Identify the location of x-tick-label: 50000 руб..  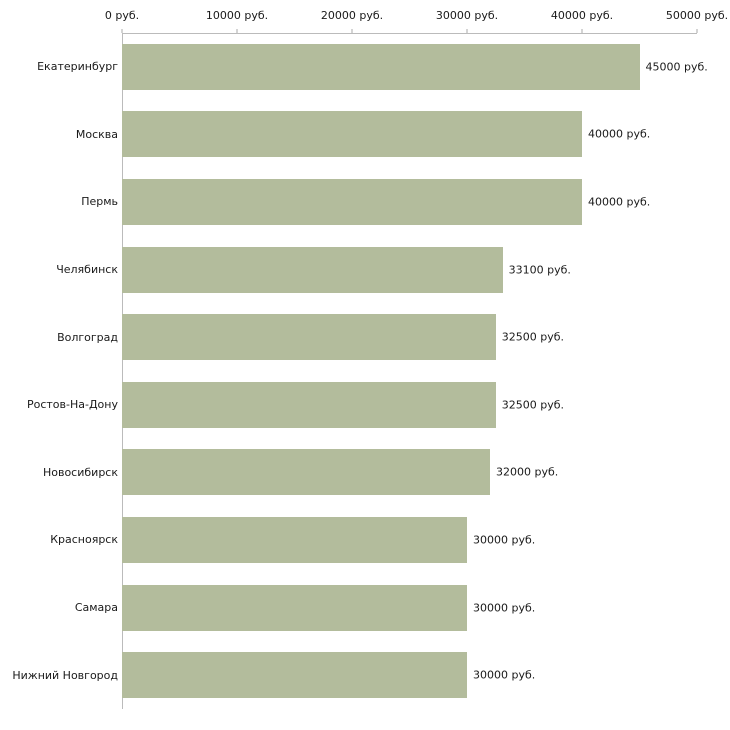
(697, 15).